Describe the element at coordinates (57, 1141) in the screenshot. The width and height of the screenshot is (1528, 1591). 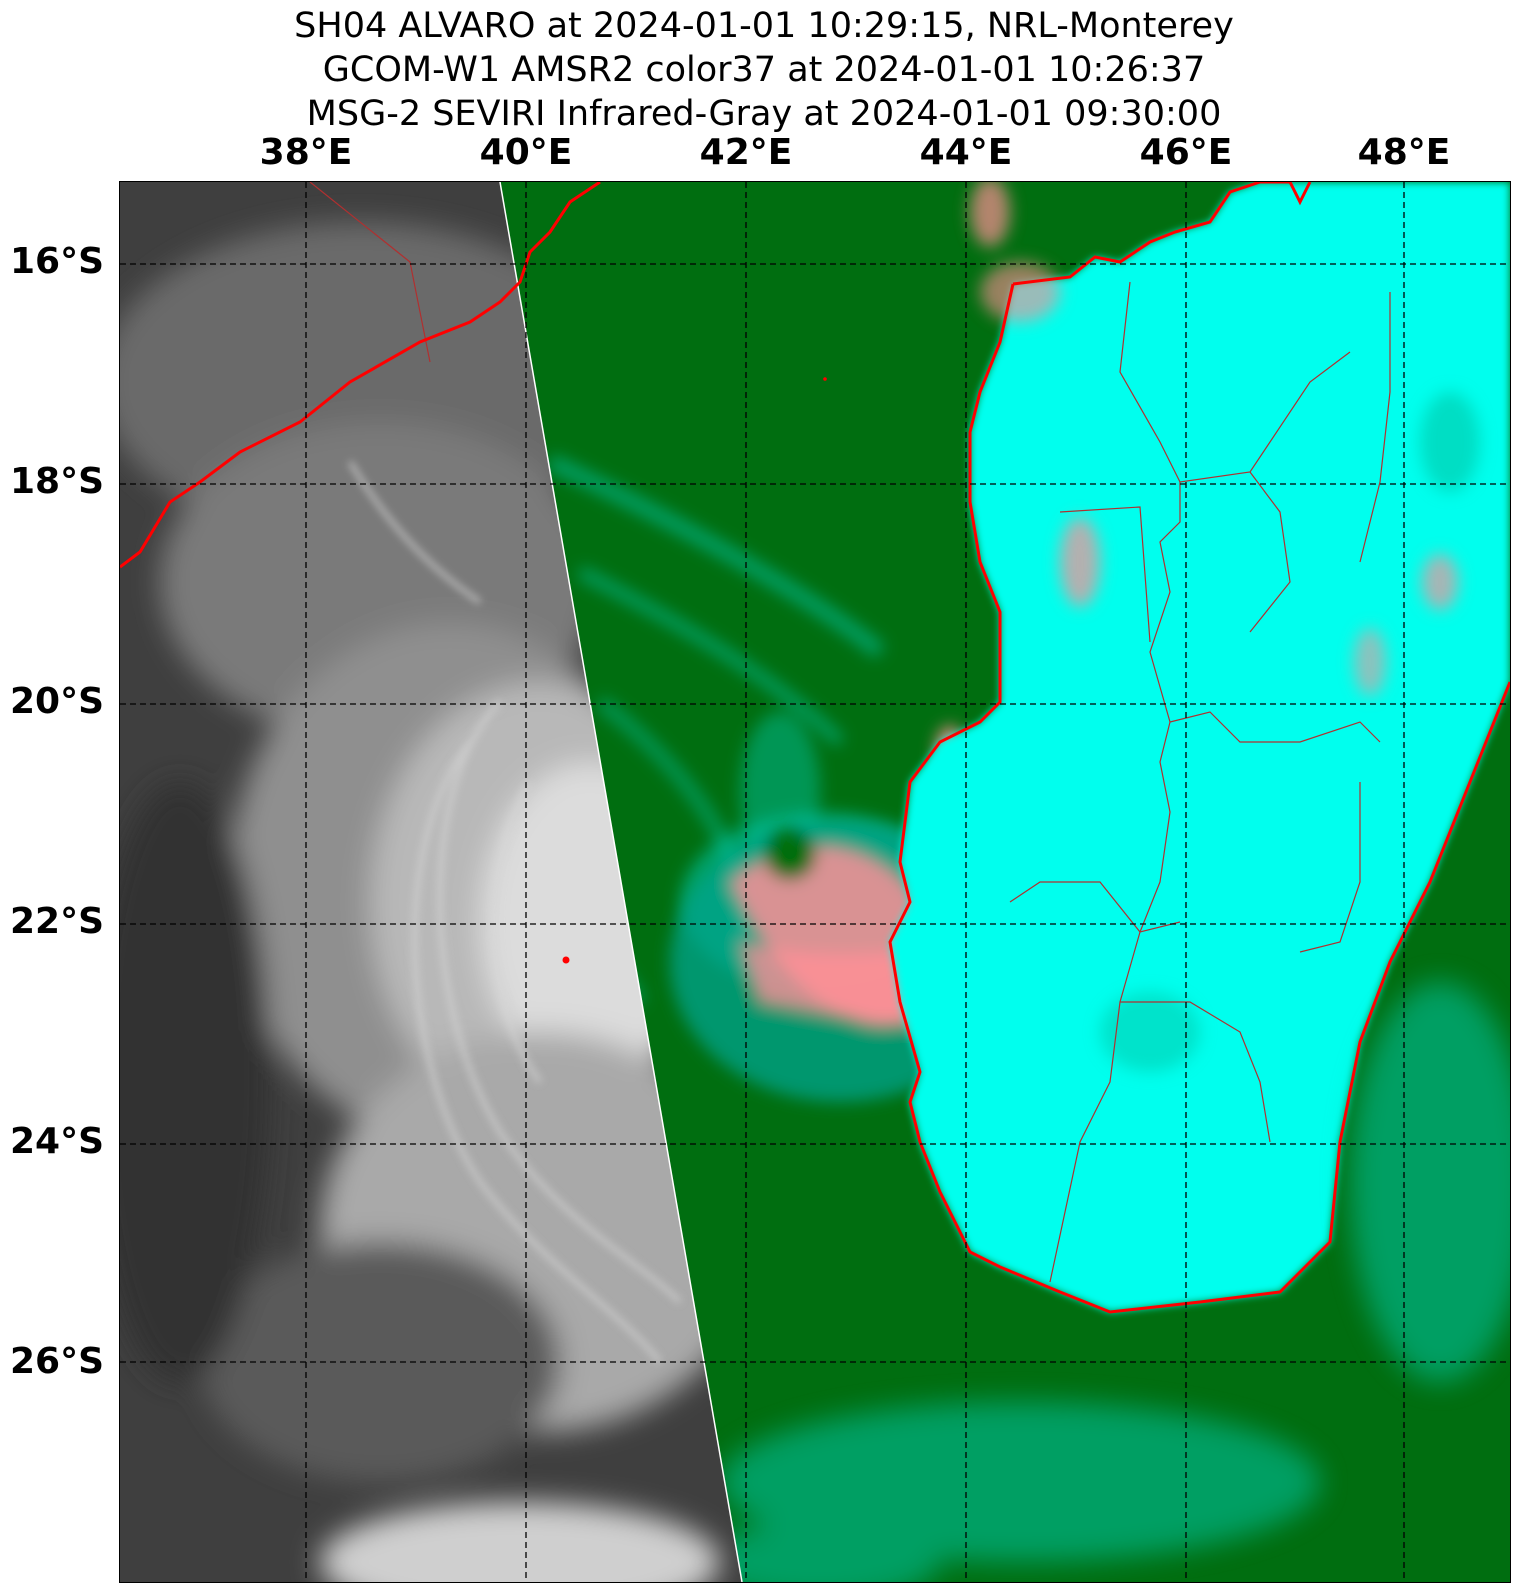
I see `lat-label-24s: 24°S` at that location.